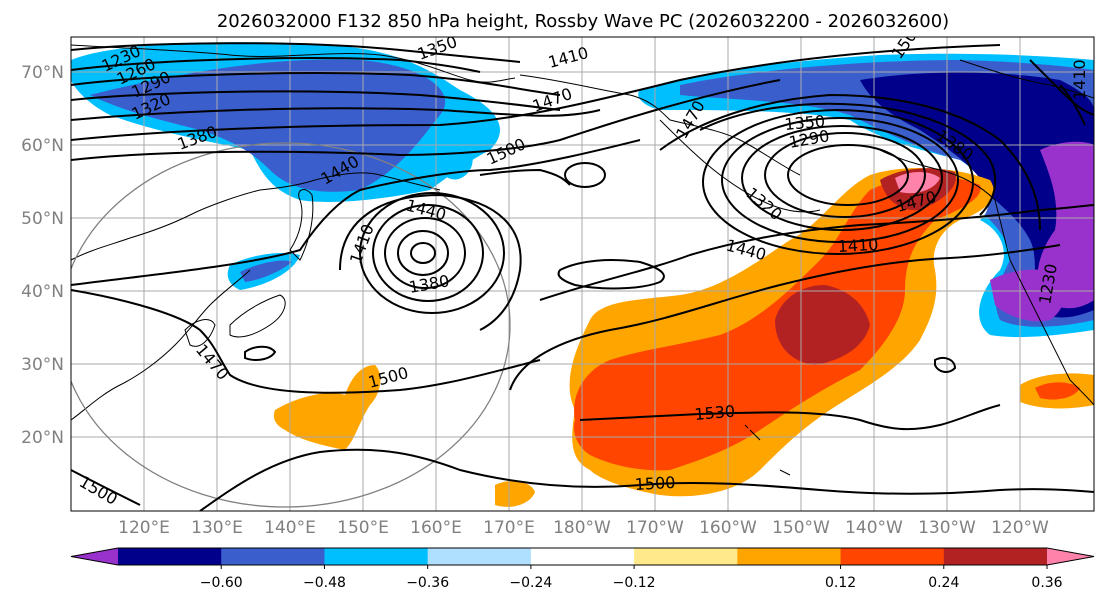  I want to click on lat-label: 30°N, so click(42, 365).